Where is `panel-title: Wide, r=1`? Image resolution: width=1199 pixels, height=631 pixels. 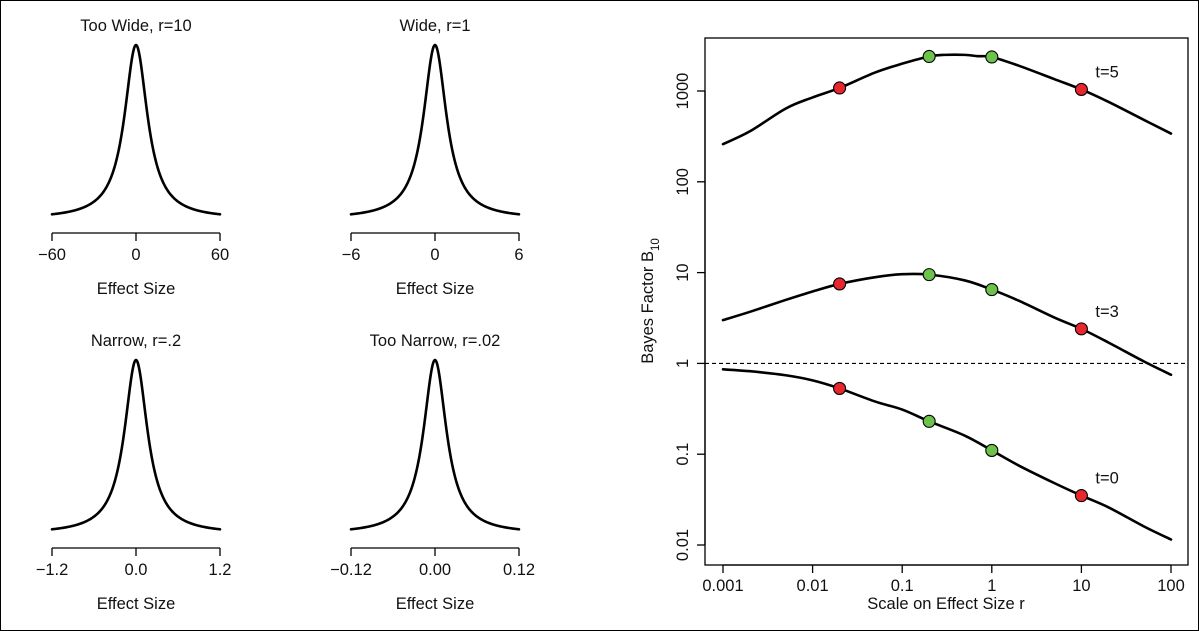
panel-title: Wide, r=1 is located at coordinates (434, 26).